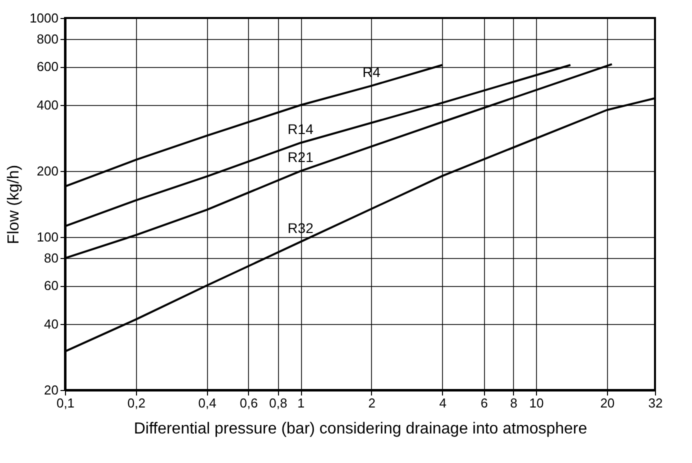 The image size is (692, 463). Describe the element at coordinates (47, 66) in the screenshot. I see `y-tick-label: 600` at that location.